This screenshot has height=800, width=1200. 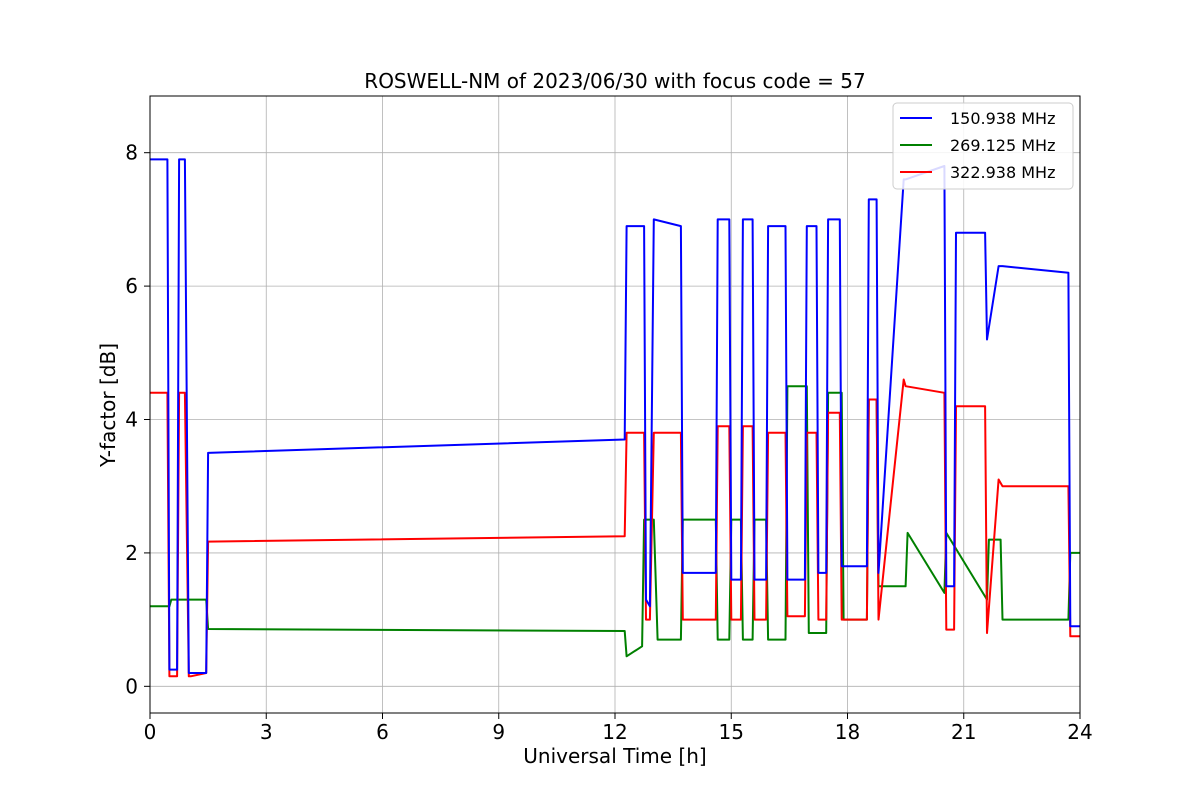 I want to click on legend-label-series-0: 150.938 MHz, so click(x=1002, y=118).